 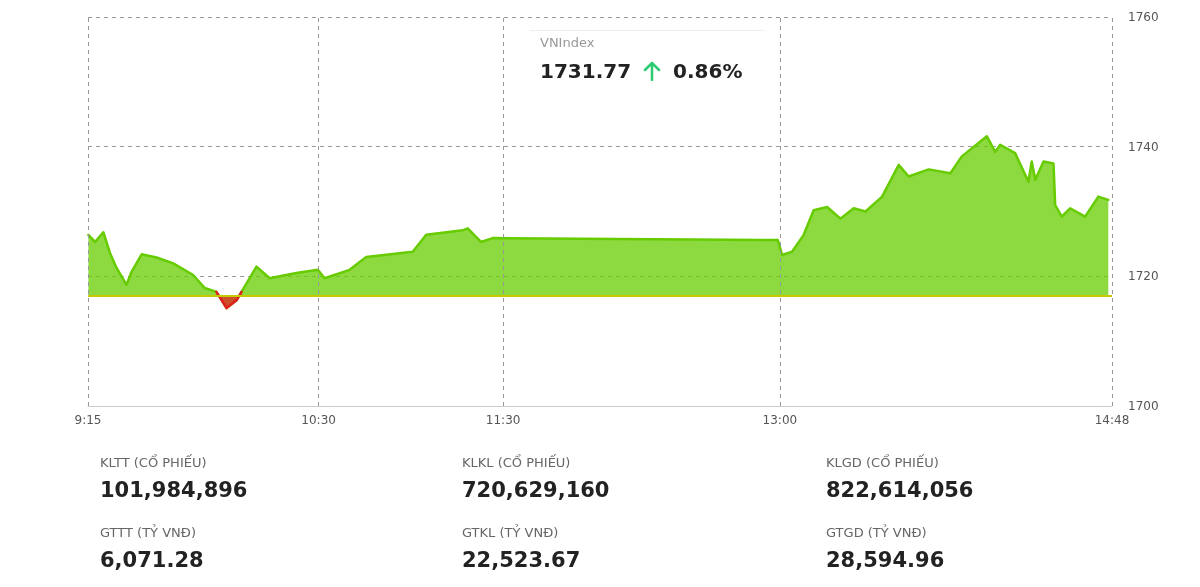 I want to click on text: KLGD (CỔ PHIẾU), so click(x=883, y=462).